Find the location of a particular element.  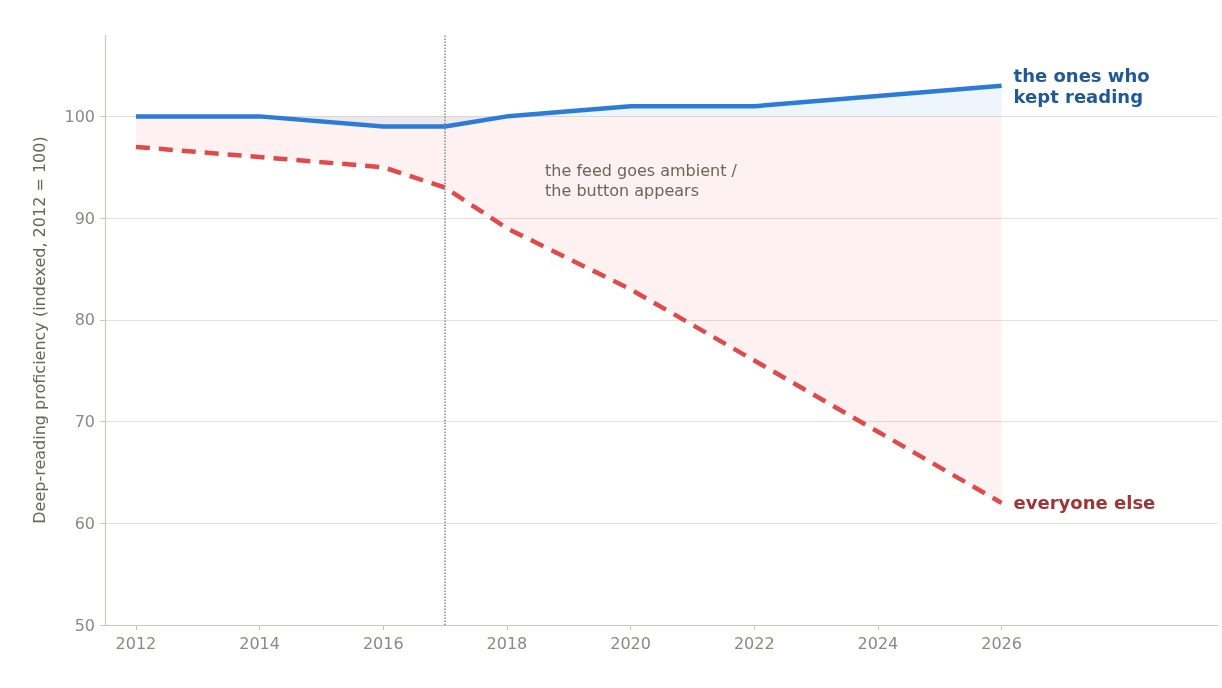

series-label: everyone else is located at coordinates (1084, 503).